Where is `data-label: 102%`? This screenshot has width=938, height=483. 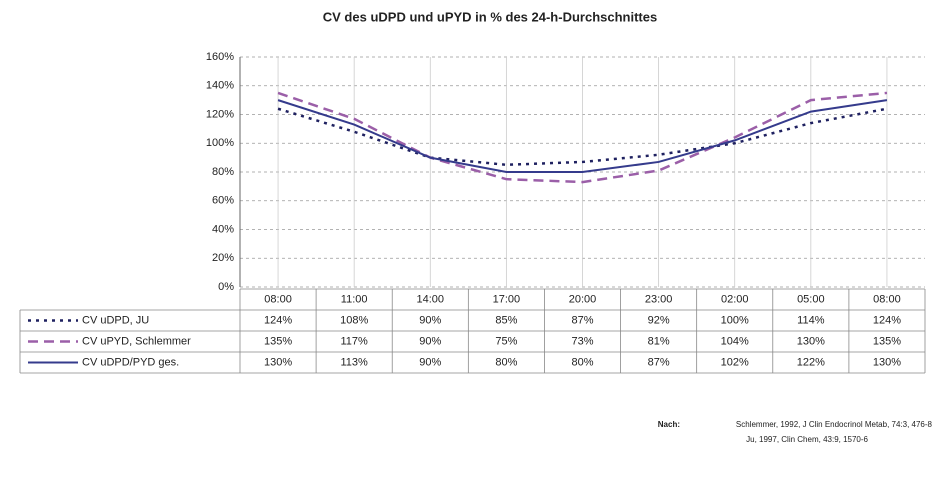 data-label: 102% is located at coordinates (735, 362).